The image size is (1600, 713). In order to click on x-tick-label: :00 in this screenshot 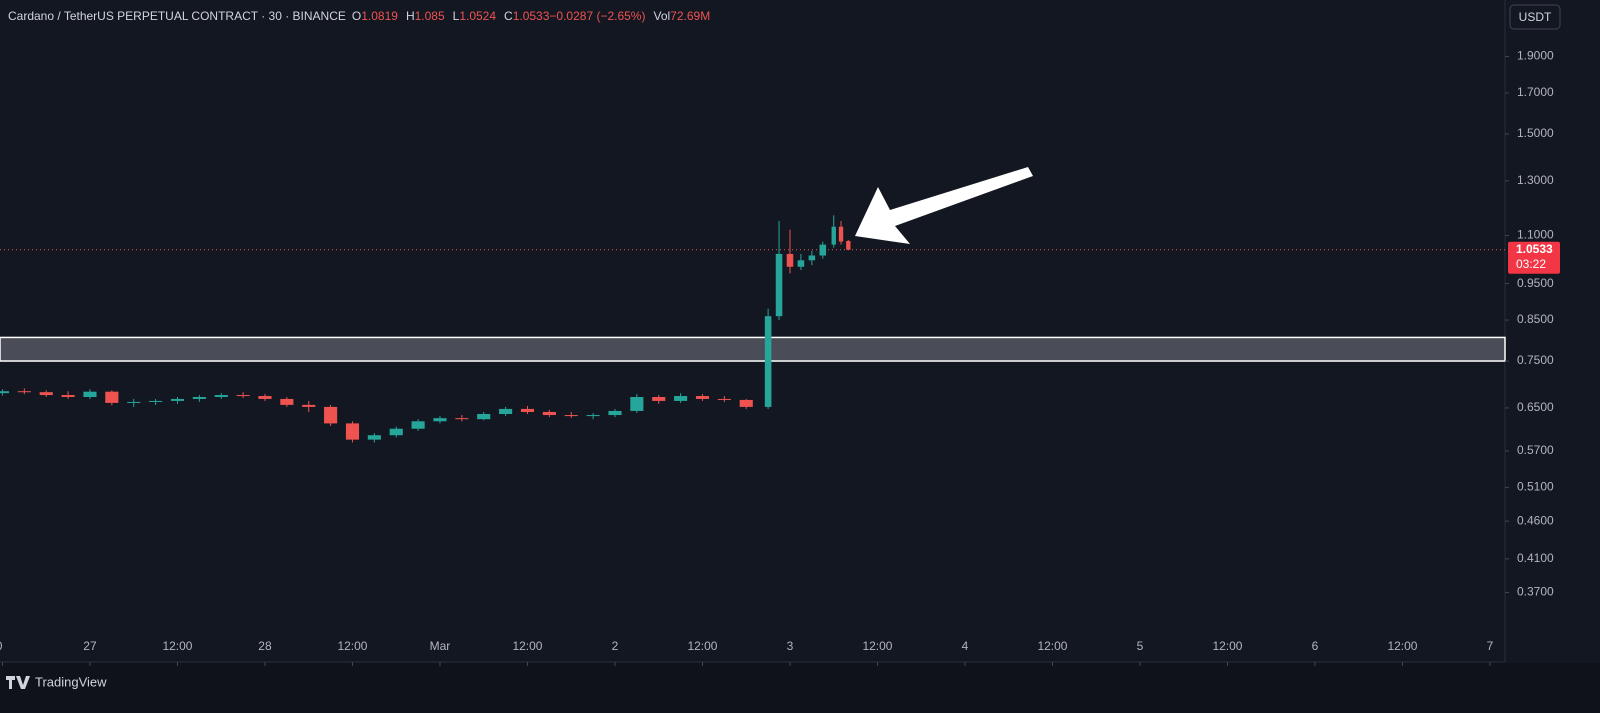, I will do `click(1, 646)`.